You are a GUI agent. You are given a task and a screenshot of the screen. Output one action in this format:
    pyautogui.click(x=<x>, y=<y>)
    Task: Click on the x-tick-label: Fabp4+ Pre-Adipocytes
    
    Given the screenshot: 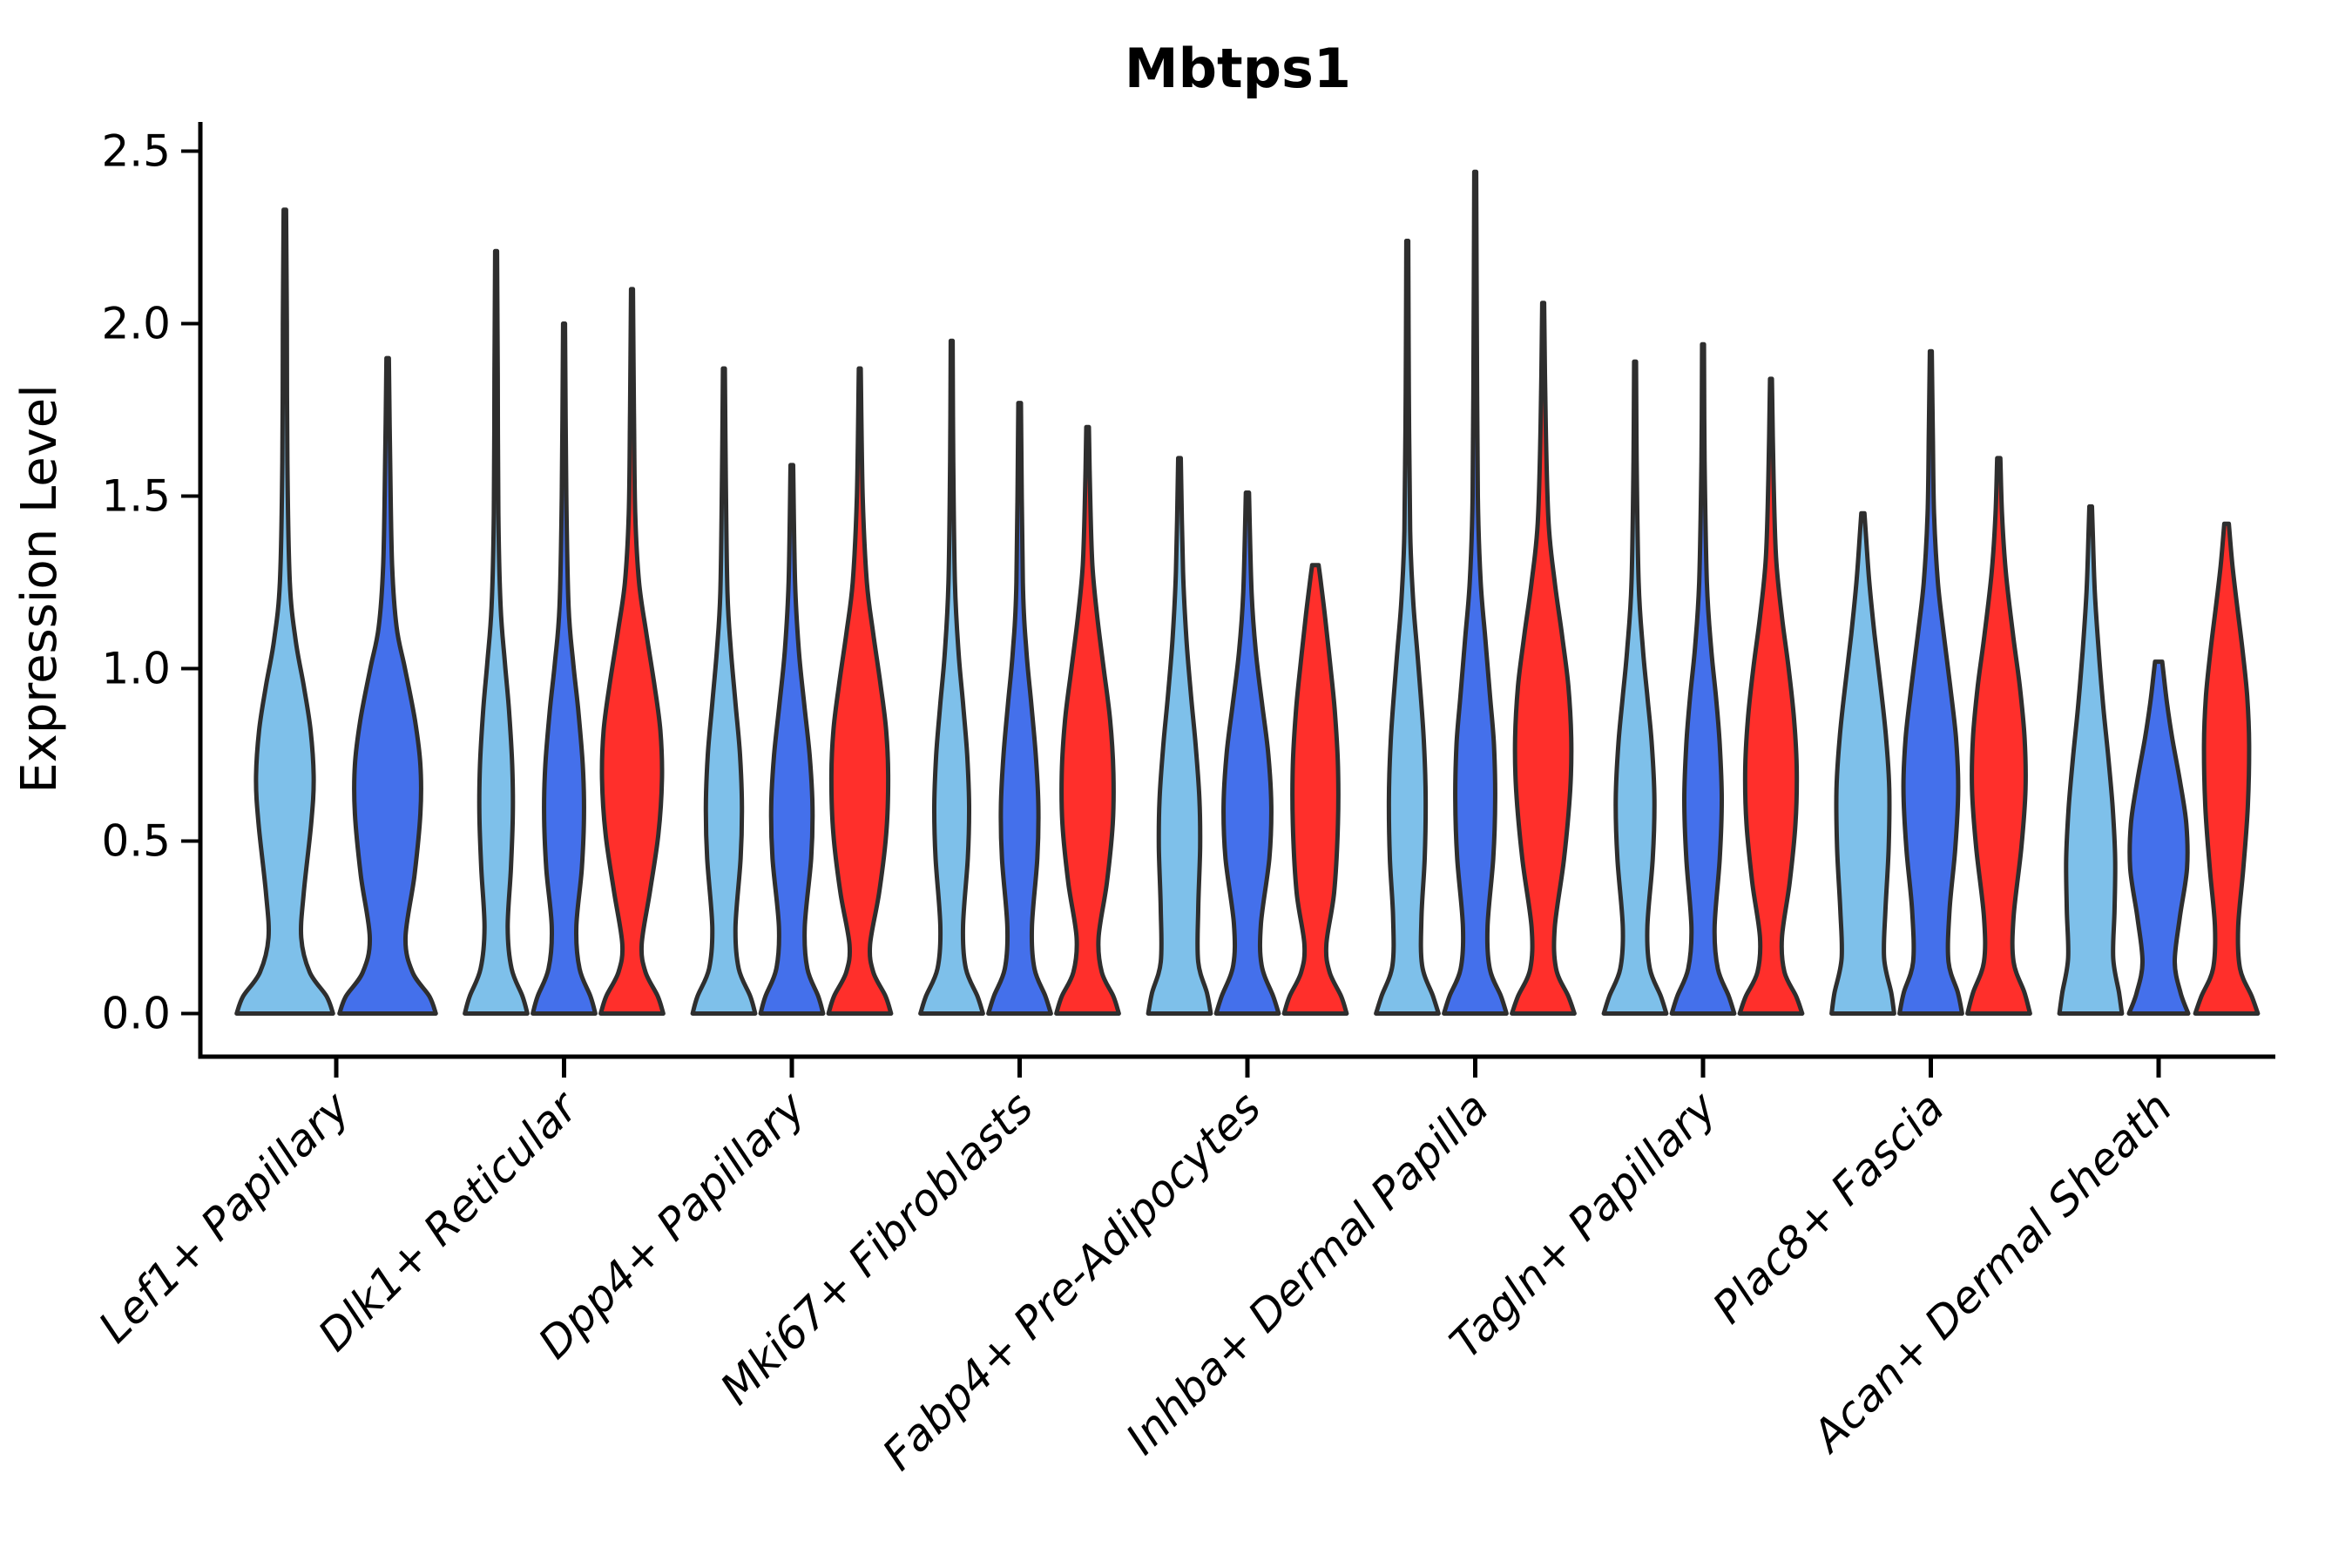 What is the action you would take?
    pyautogui.click(x=1072, y=1281)
    